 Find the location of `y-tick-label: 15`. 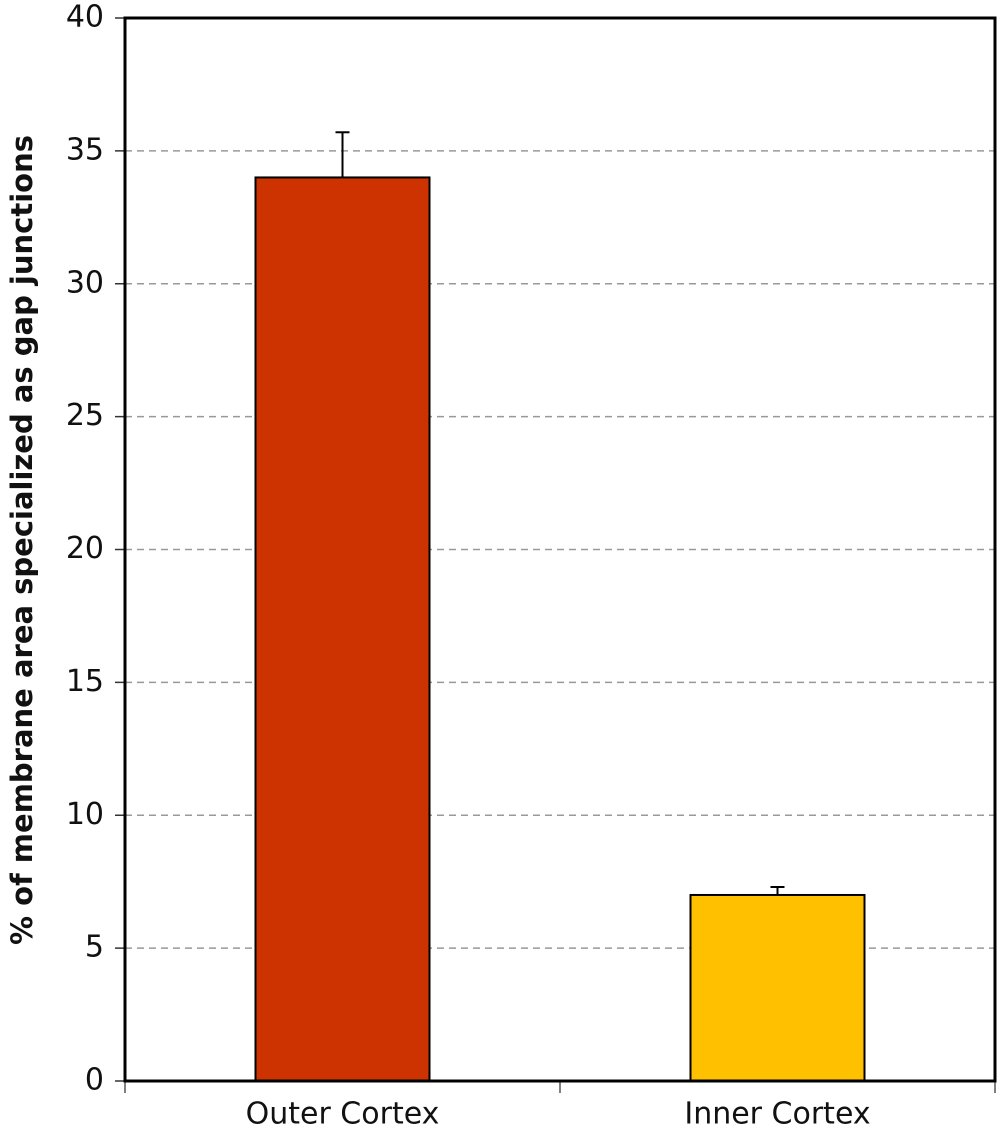

y-tick-label: 15 is located at coordinates (85, 681).